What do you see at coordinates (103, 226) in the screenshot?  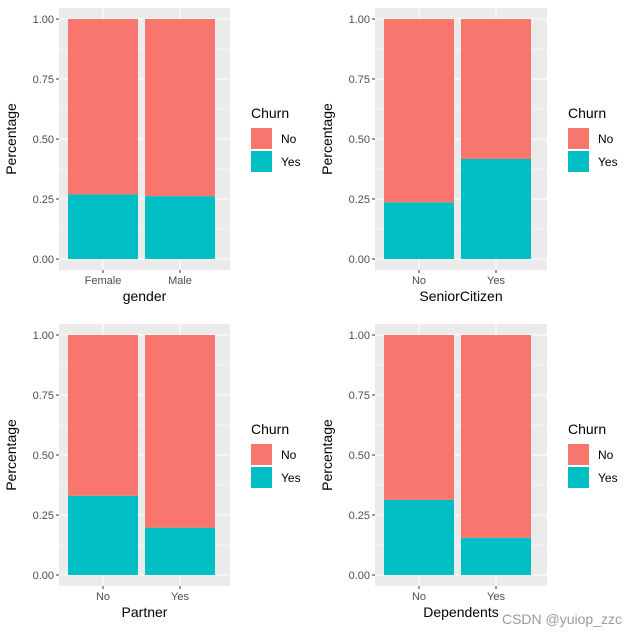 I see `bar-yes-female` at bounding box center [103, 226].